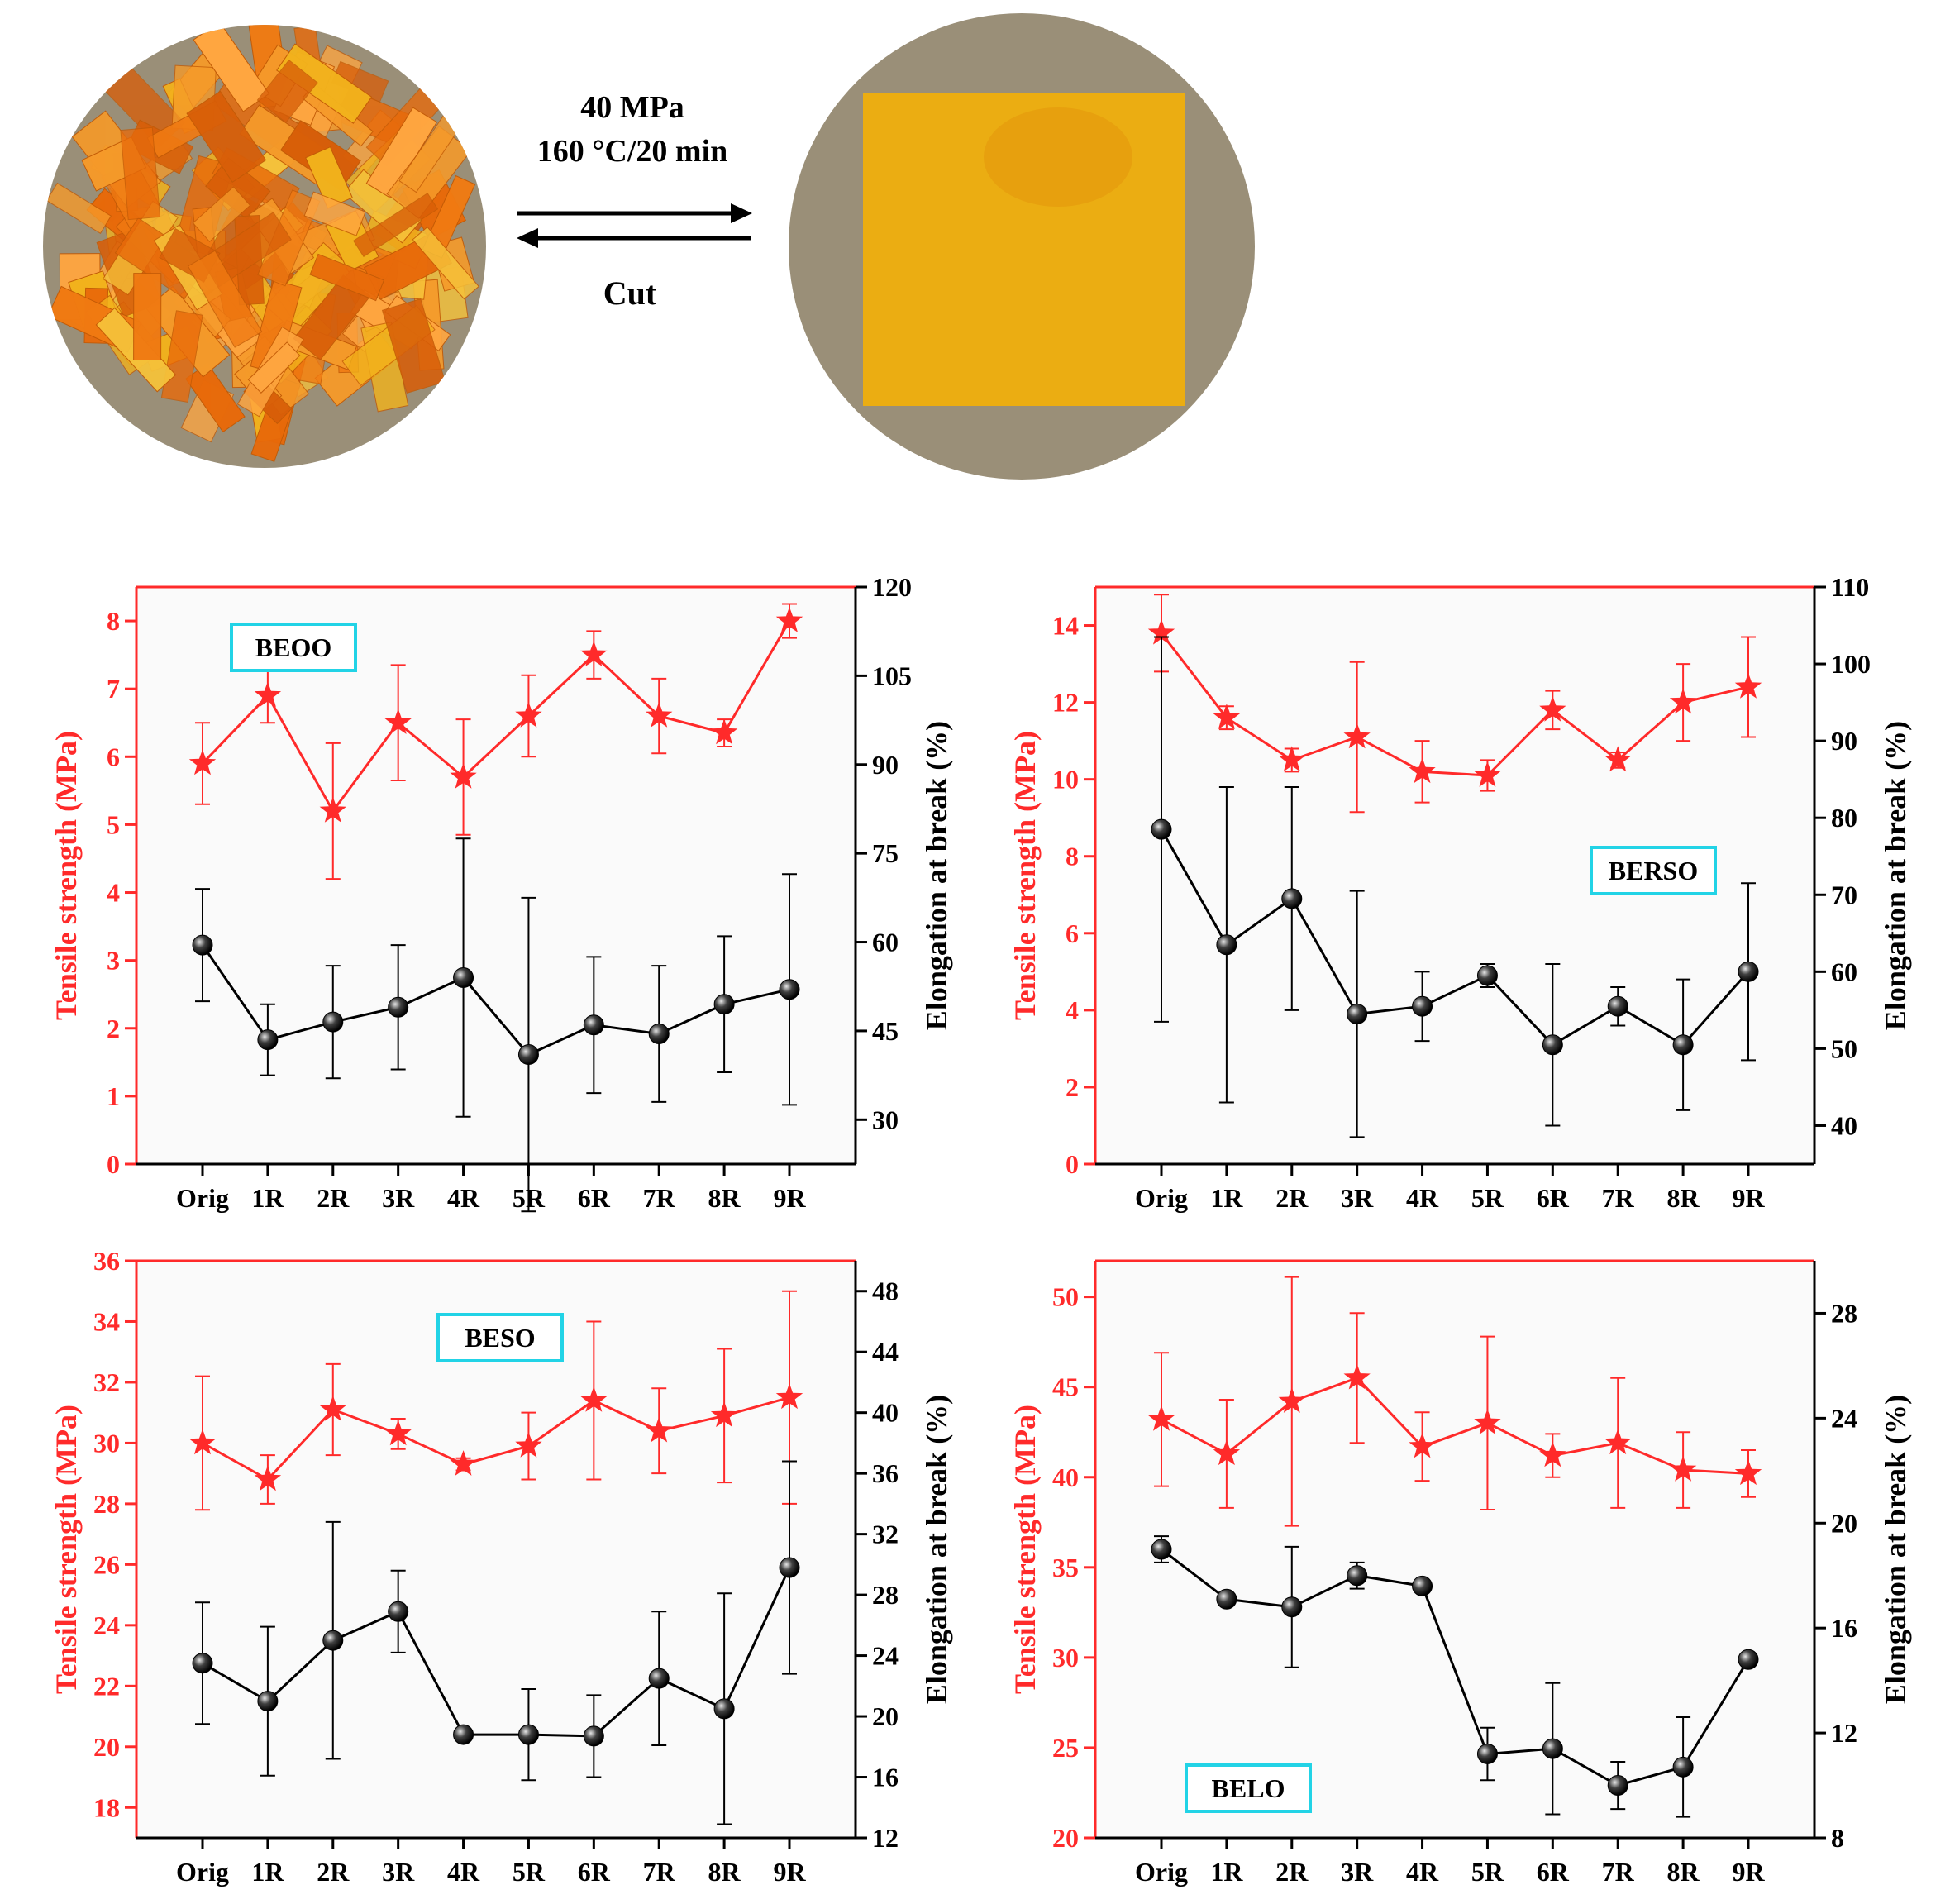 The height and width of the screenshot is (1904, 1950). I want to click on beoo-left-tick-label: 5, so click(113, 824).